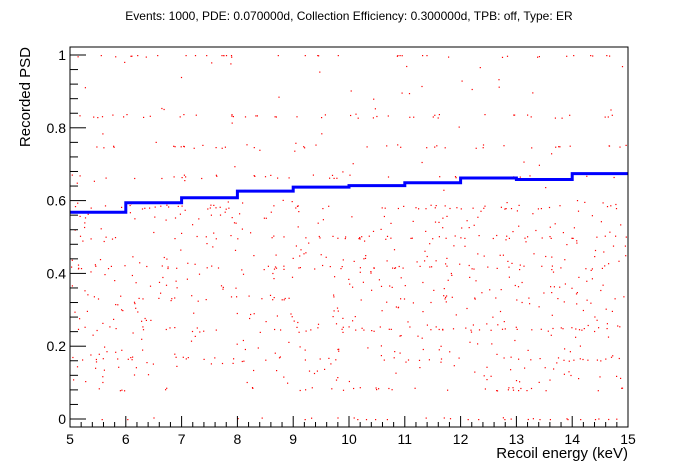 This screenshot has width=698, height=474. What do you see at coordinates (57, 128) in the screenshot?
I see `y-tick-label: 0.8` at bounding box center [57, 128].